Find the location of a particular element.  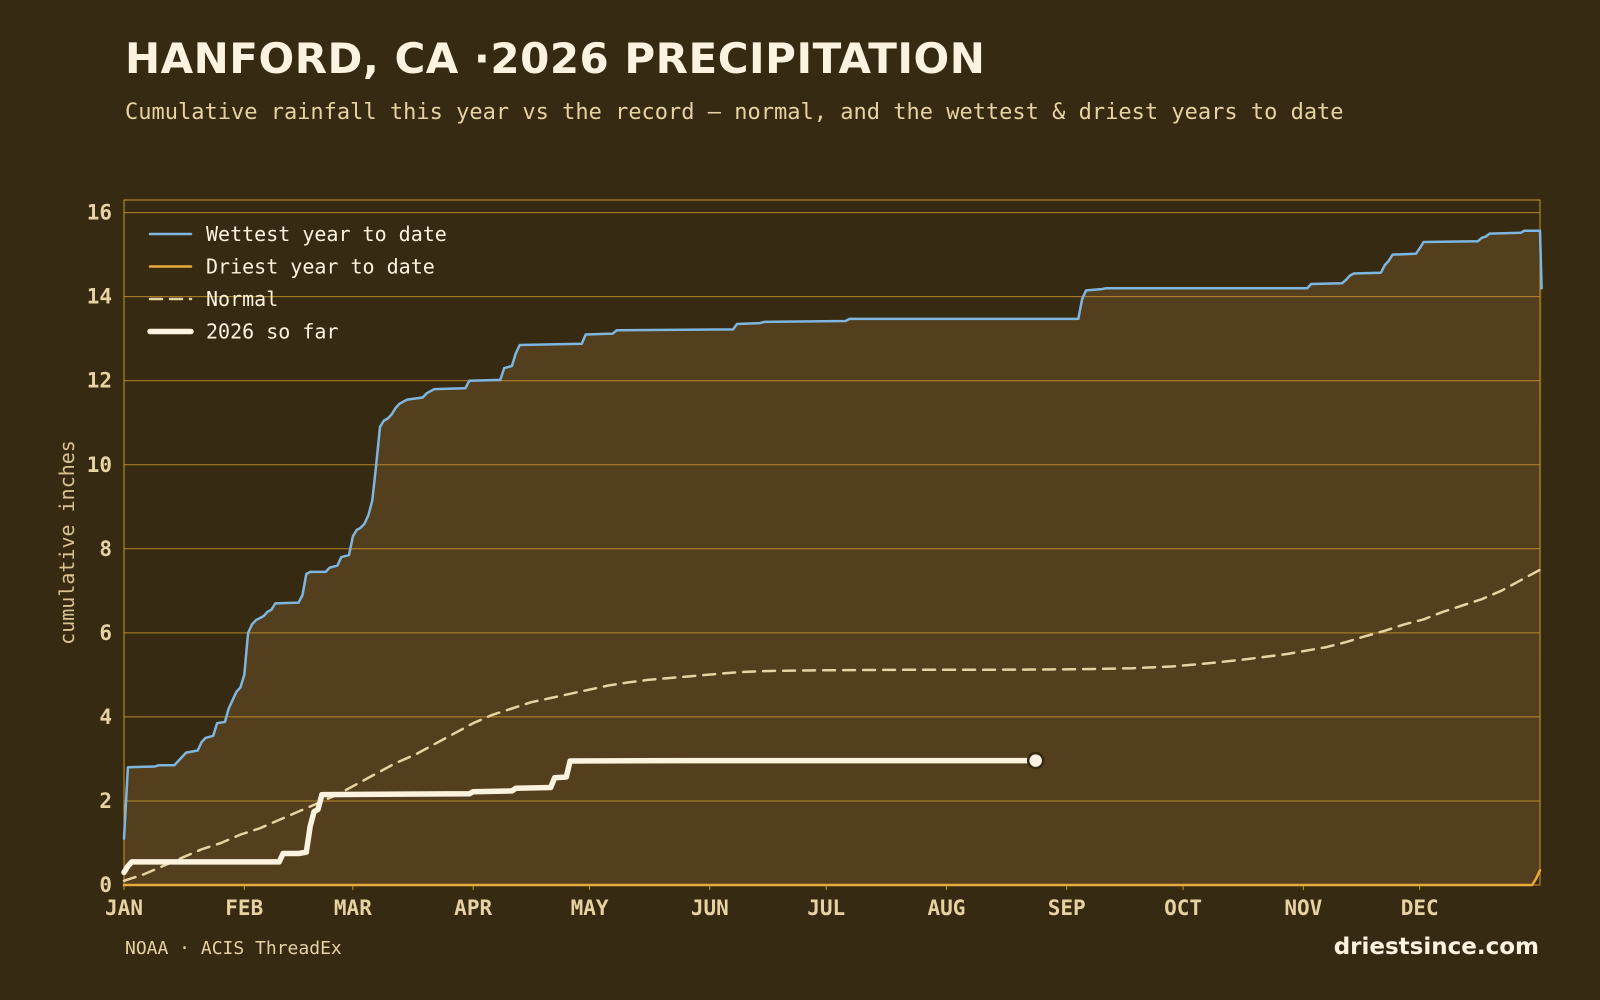

x-tick-label: MAY is located at coordinates (590, 908).